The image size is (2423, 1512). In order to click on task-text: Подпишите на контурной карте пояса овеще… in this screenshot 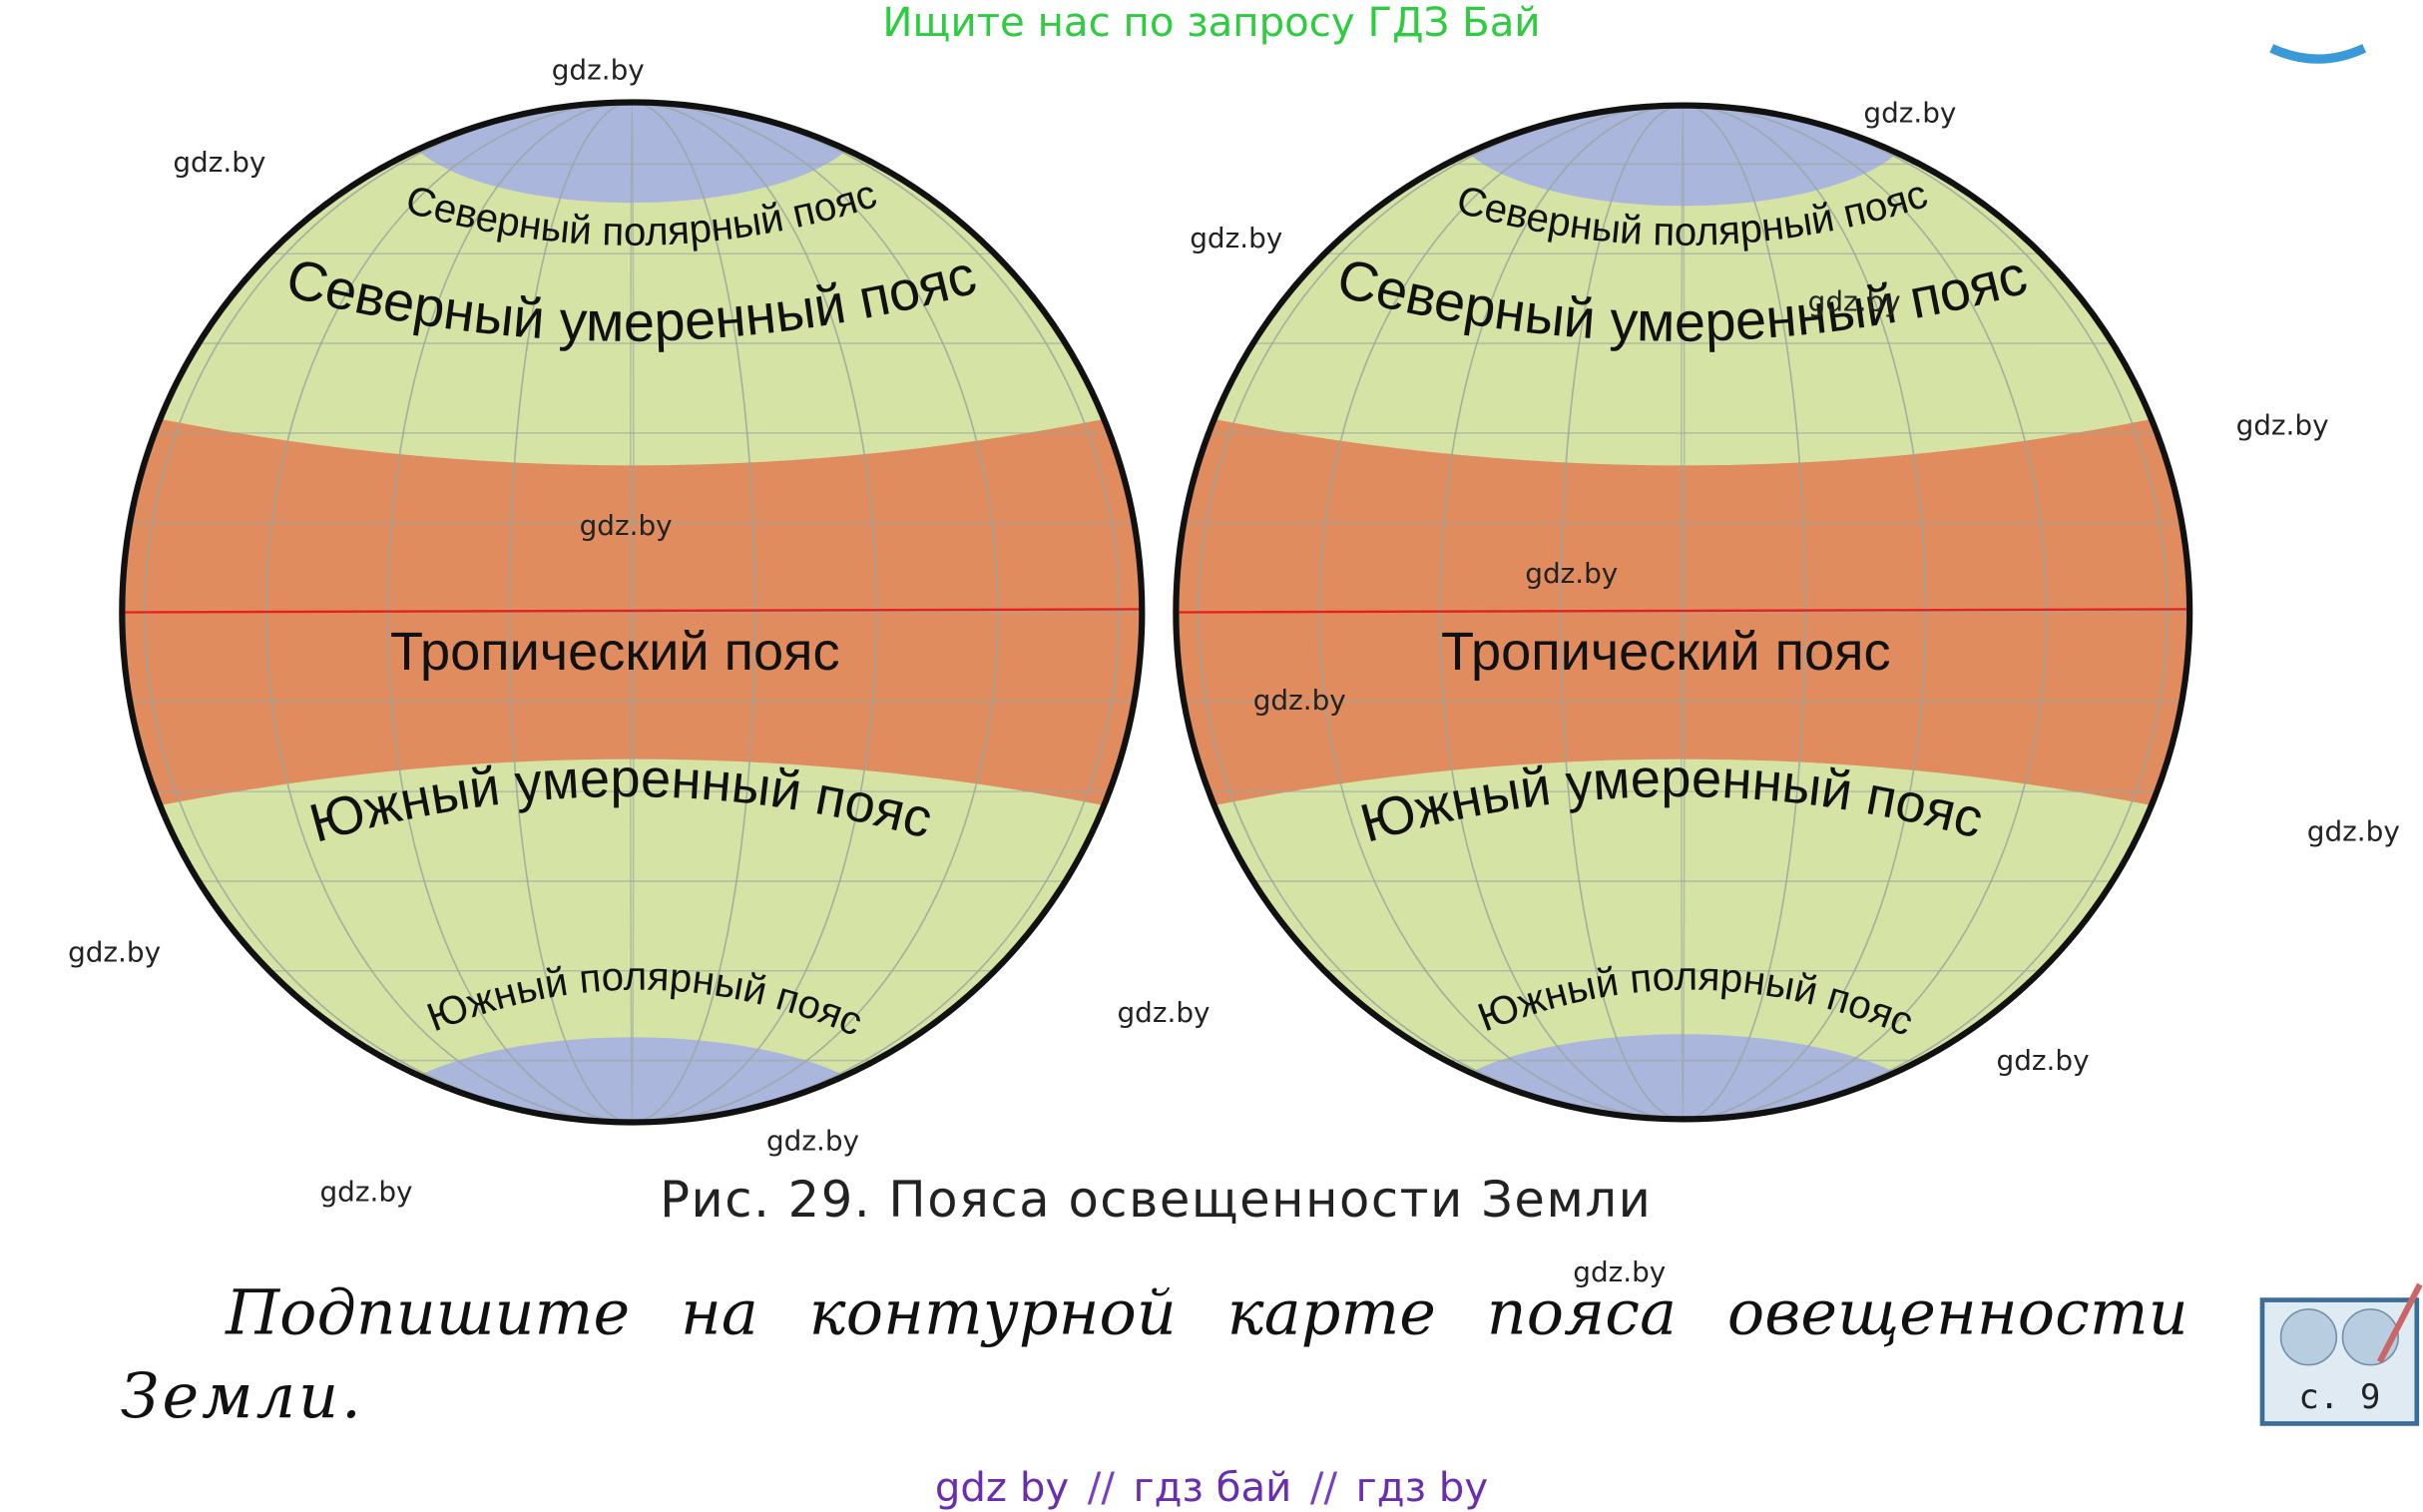, I will do `click(1208, 1313)`.